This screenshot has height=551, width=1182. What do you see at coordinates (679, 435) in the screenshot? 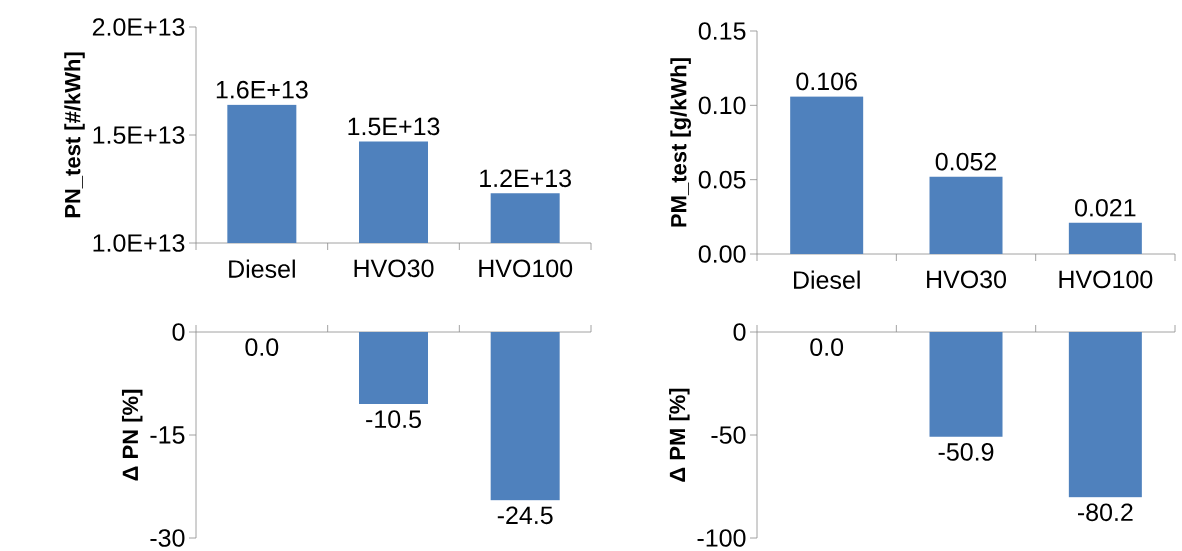
I see `y-axis-title: Δ PM [%]` at bounding box center [679, 435].